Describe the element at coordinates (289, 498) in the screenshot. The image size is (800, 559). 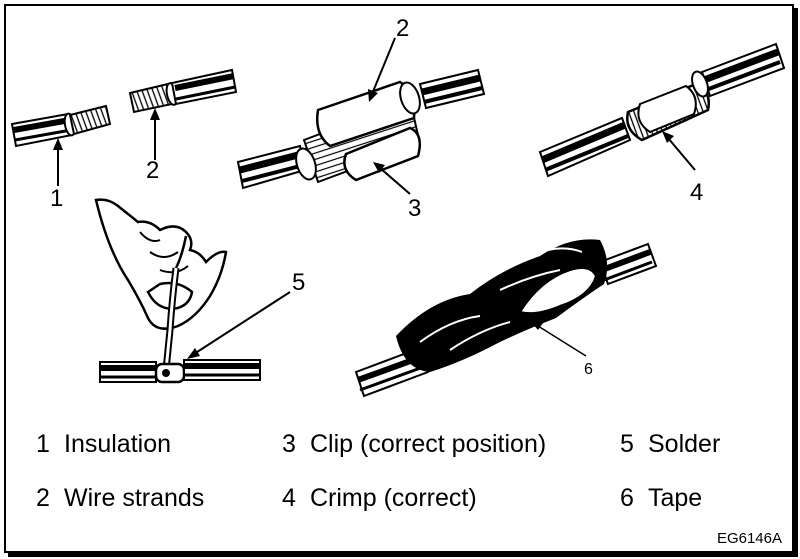
I see `legend-num: 4` at that location.